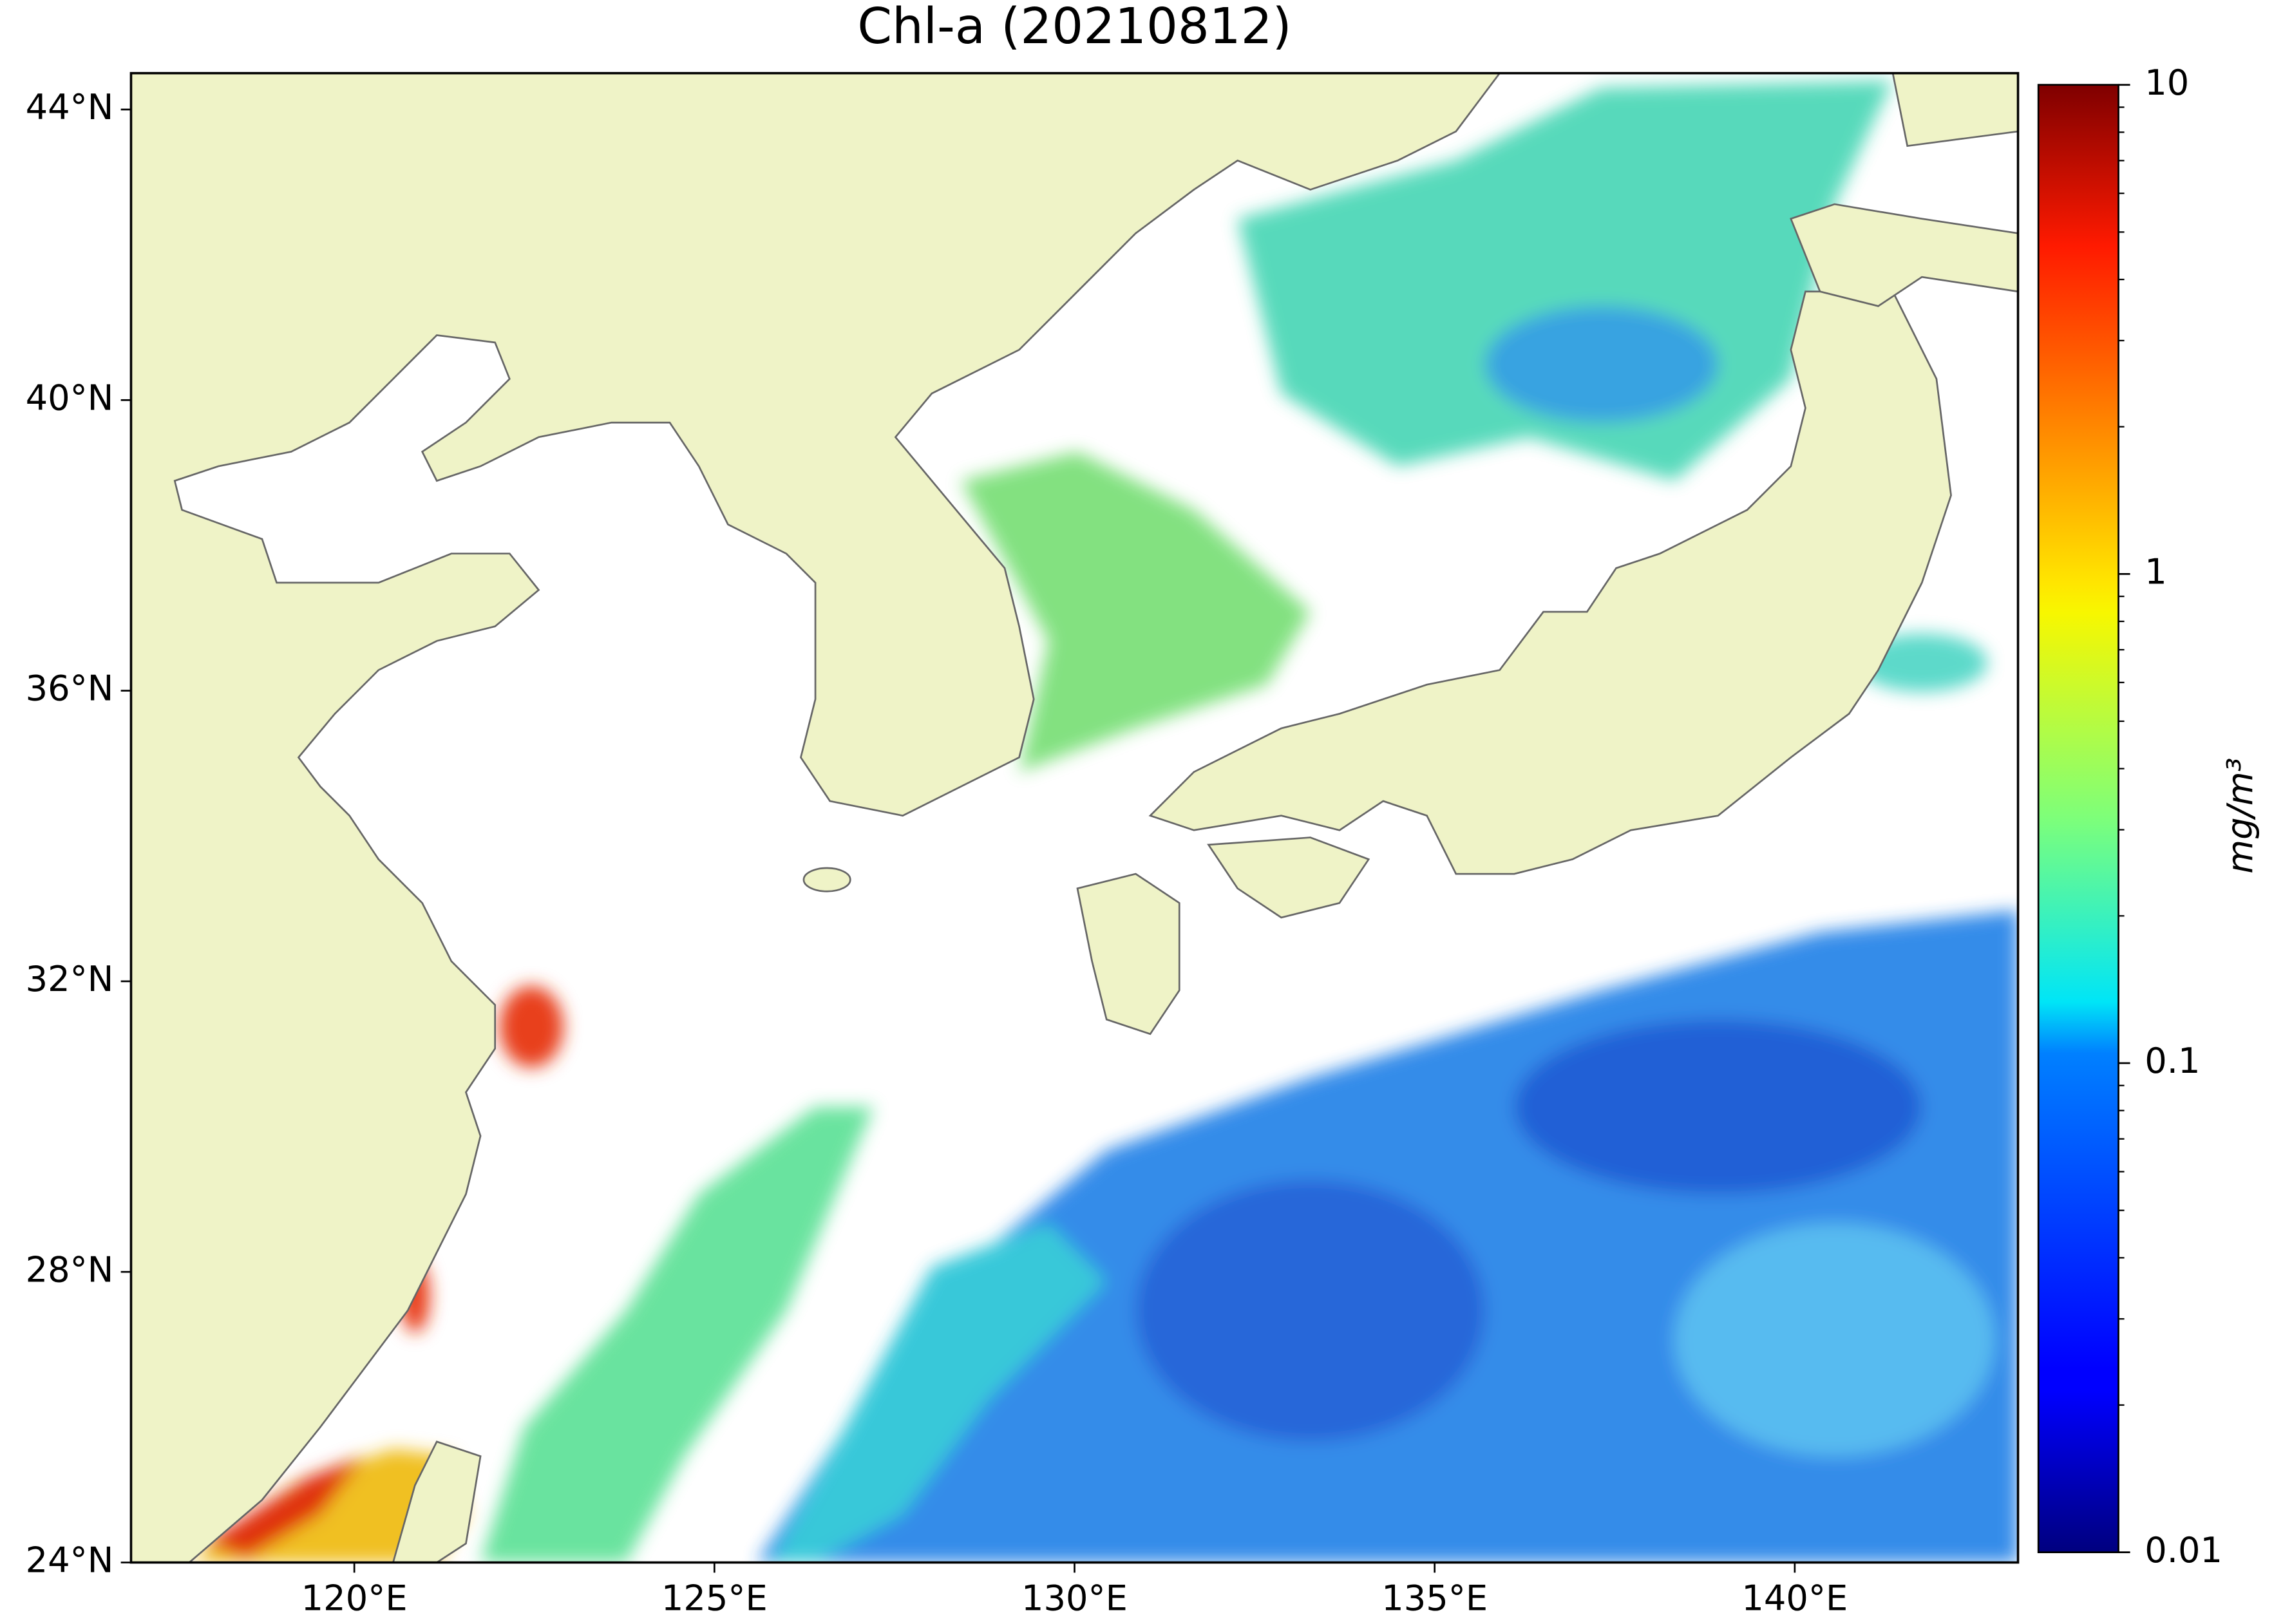 This screenshot has width=2283, height=1624. Describe the element at coordinates (70, 1561) in the screenshot. I see `y-tick-label: 24°N` at that location.